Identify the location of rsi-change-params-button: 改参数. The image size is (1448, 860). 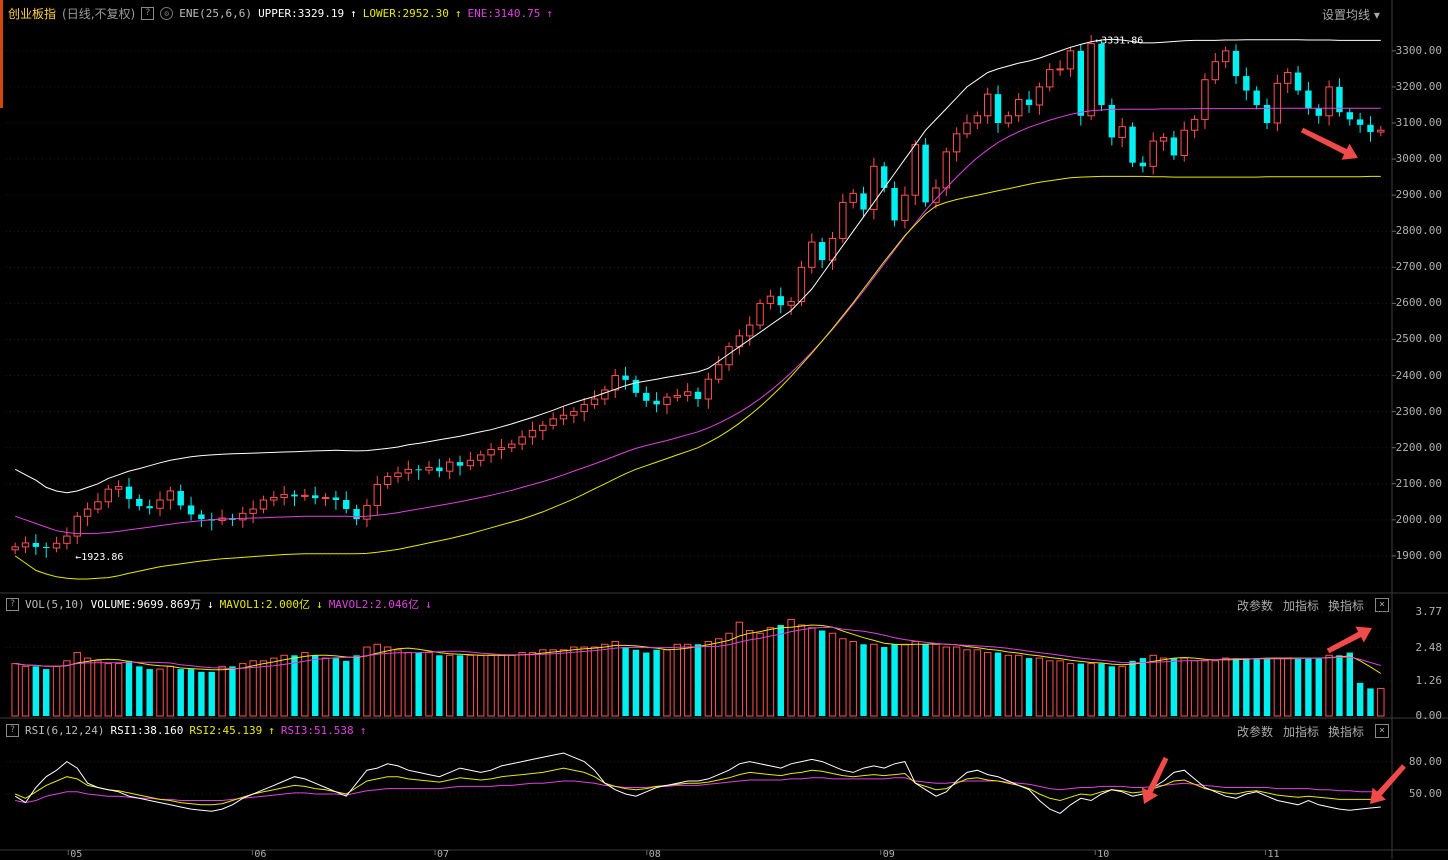
(1255, 732).